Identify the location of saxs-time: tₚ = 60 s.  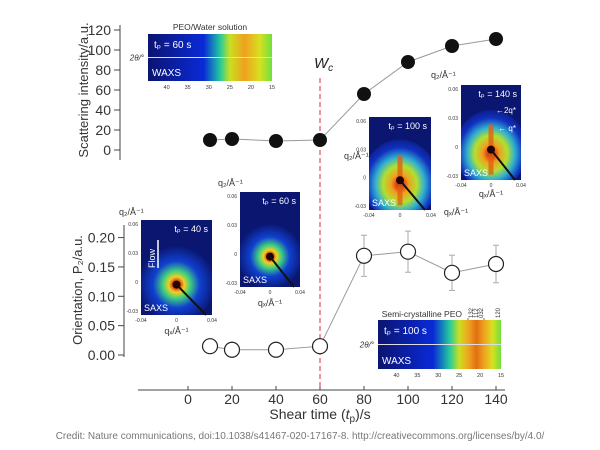
(279, 201).